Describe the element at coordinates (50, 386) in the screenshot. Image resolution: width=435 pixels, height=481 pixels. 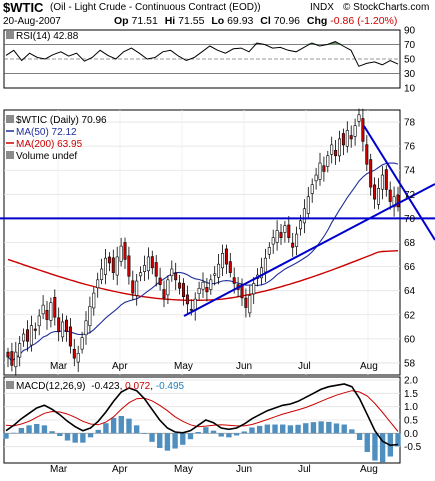
I see `macd-legend-label: MACD(12,26,9)` at that location.